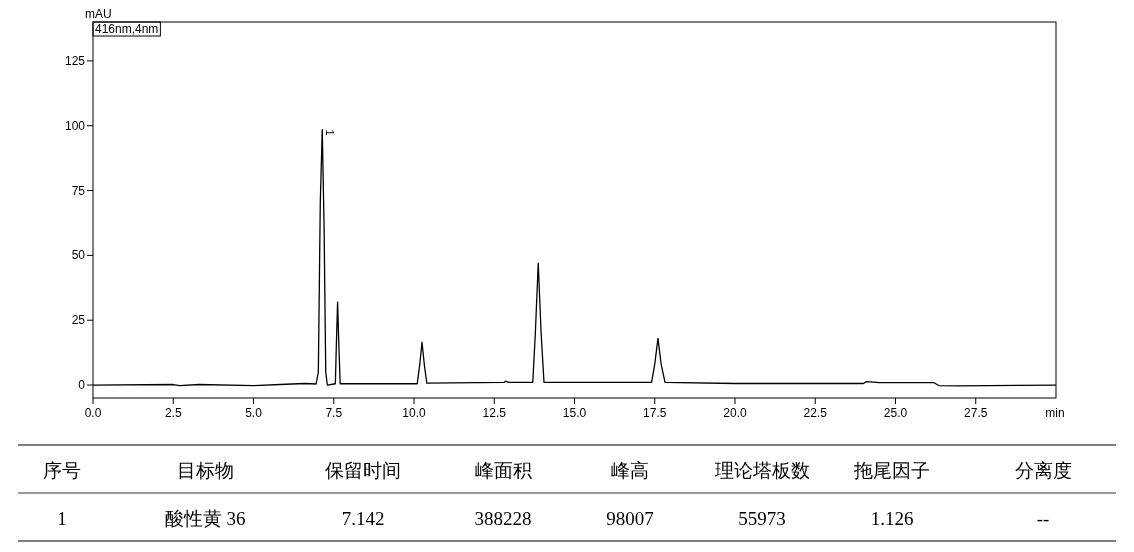 The height and width of the screenshot is (552, 1134). I want to click on x-tick-label: 25.0, so click(895, 413).